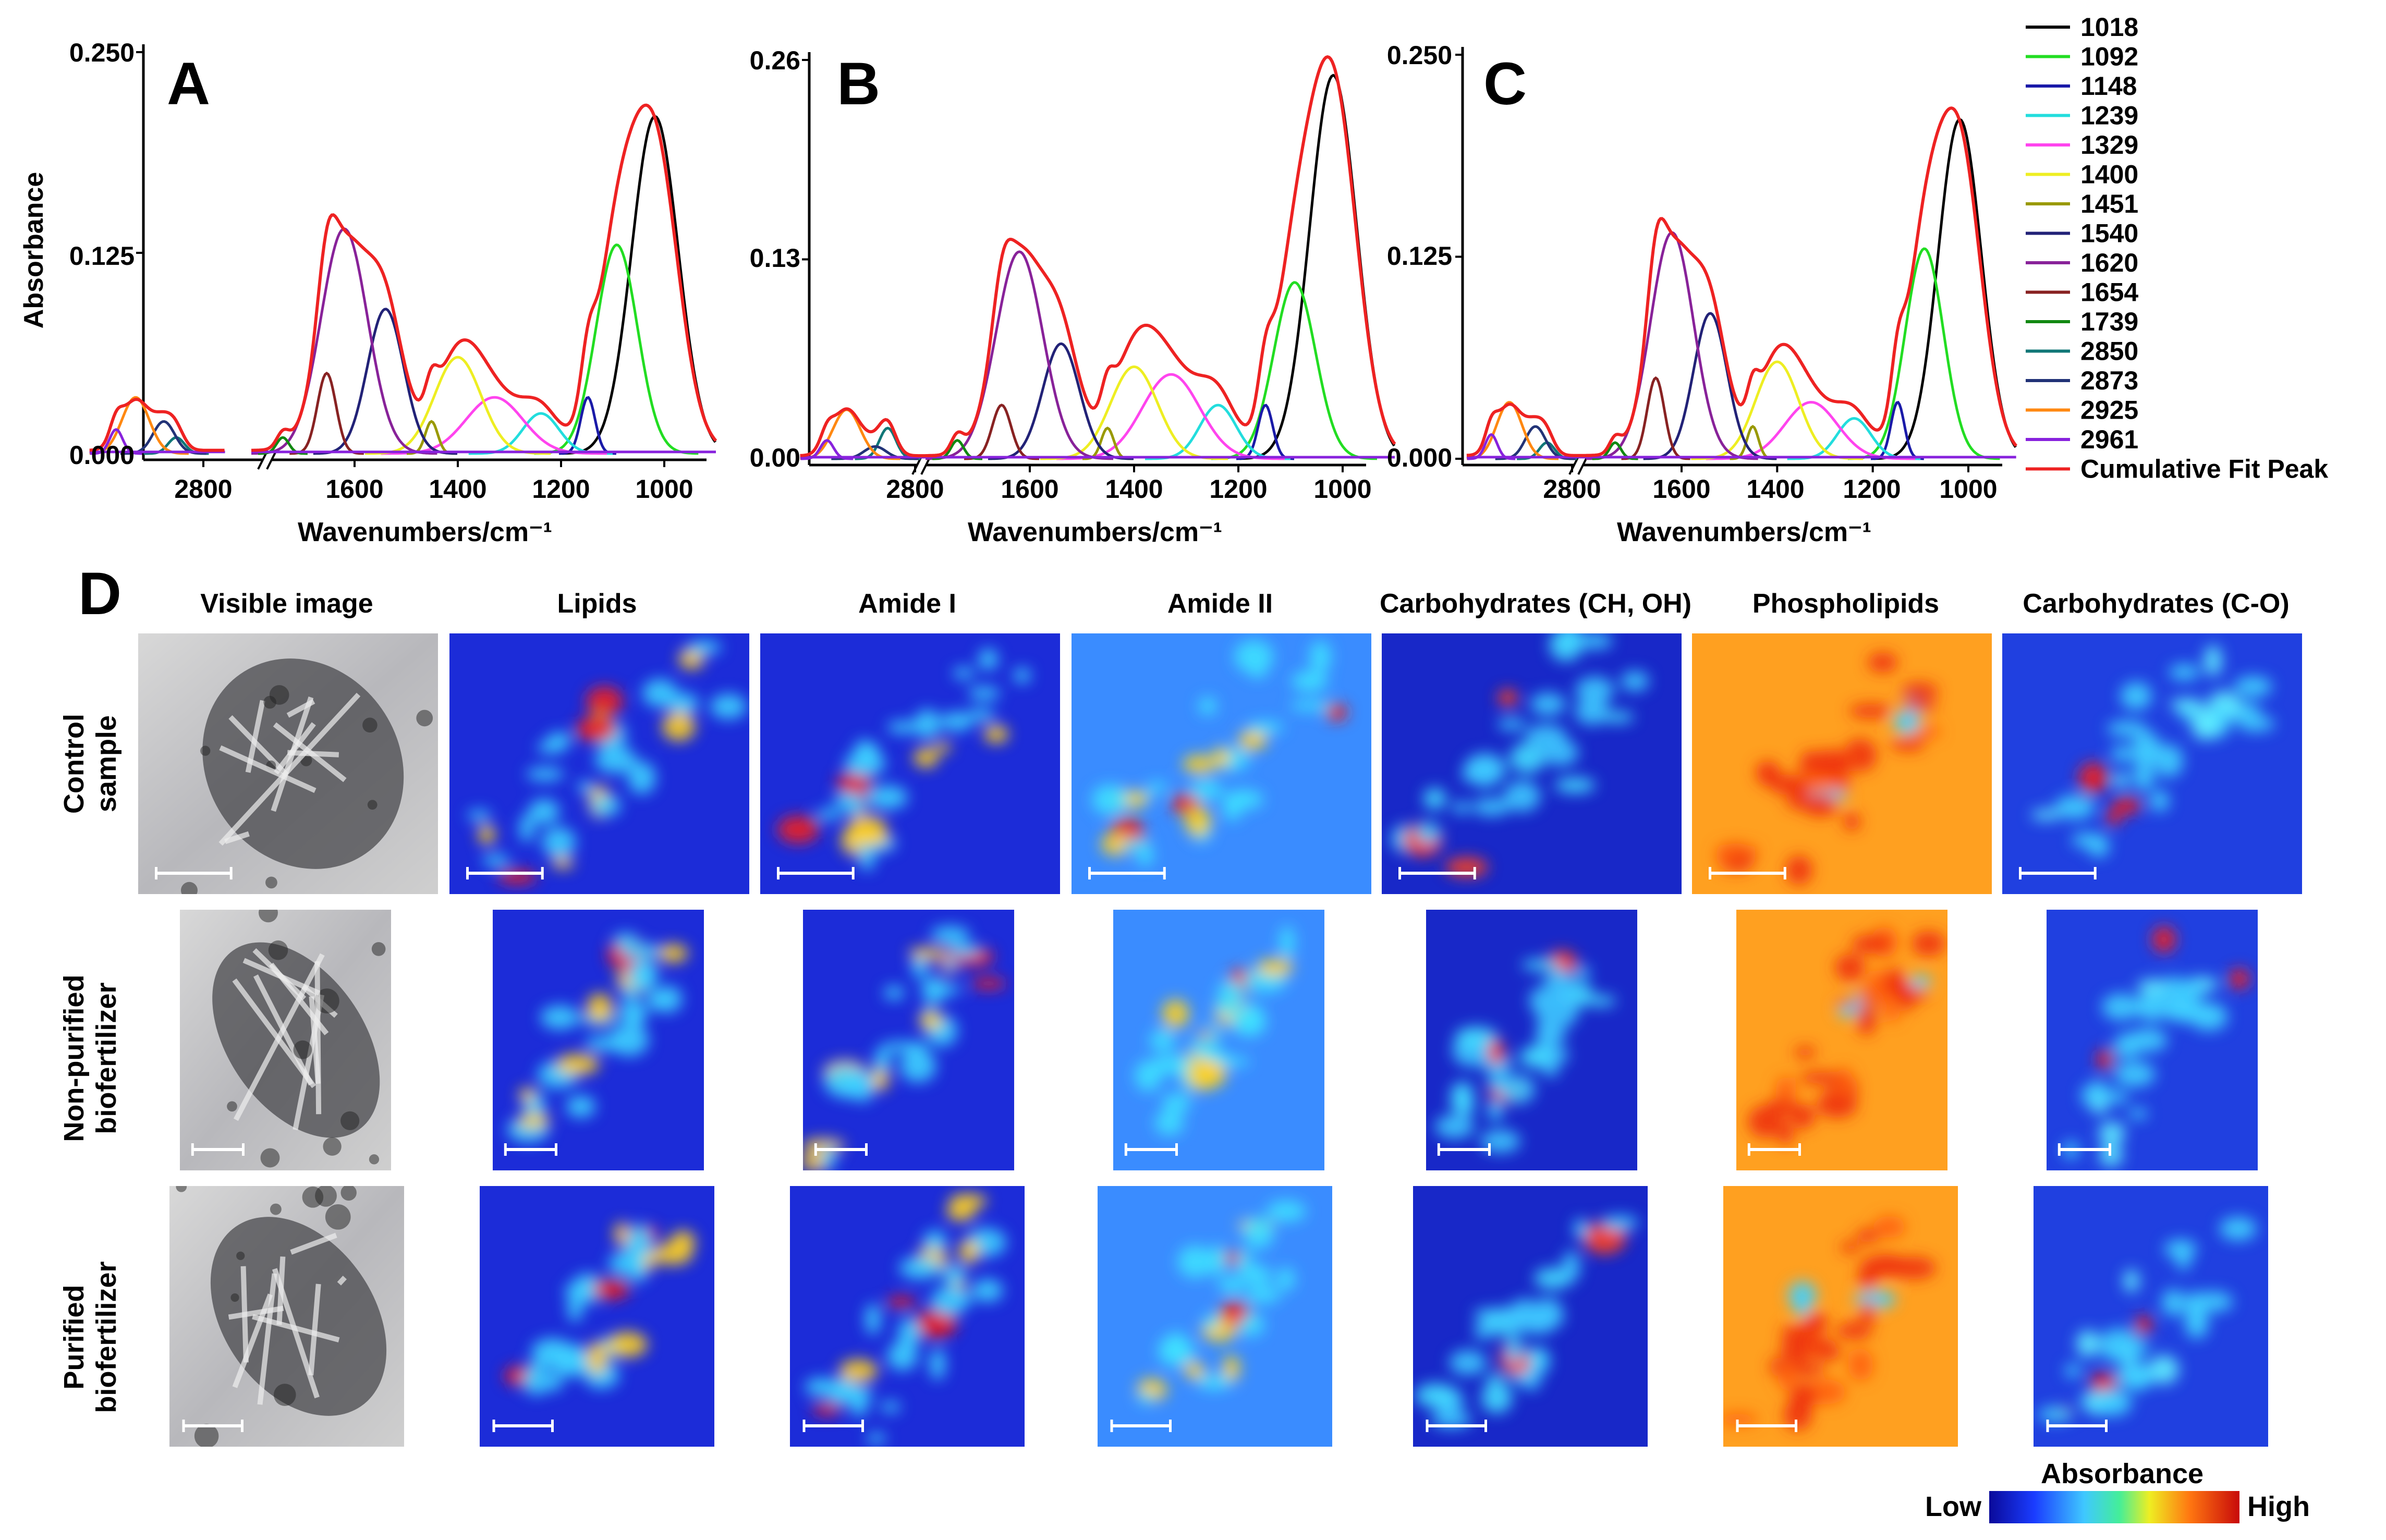 The height and width of the screenshot is (1540, 2386). I want to click on col-title-amide-i: Amide I, so click(907, 604).